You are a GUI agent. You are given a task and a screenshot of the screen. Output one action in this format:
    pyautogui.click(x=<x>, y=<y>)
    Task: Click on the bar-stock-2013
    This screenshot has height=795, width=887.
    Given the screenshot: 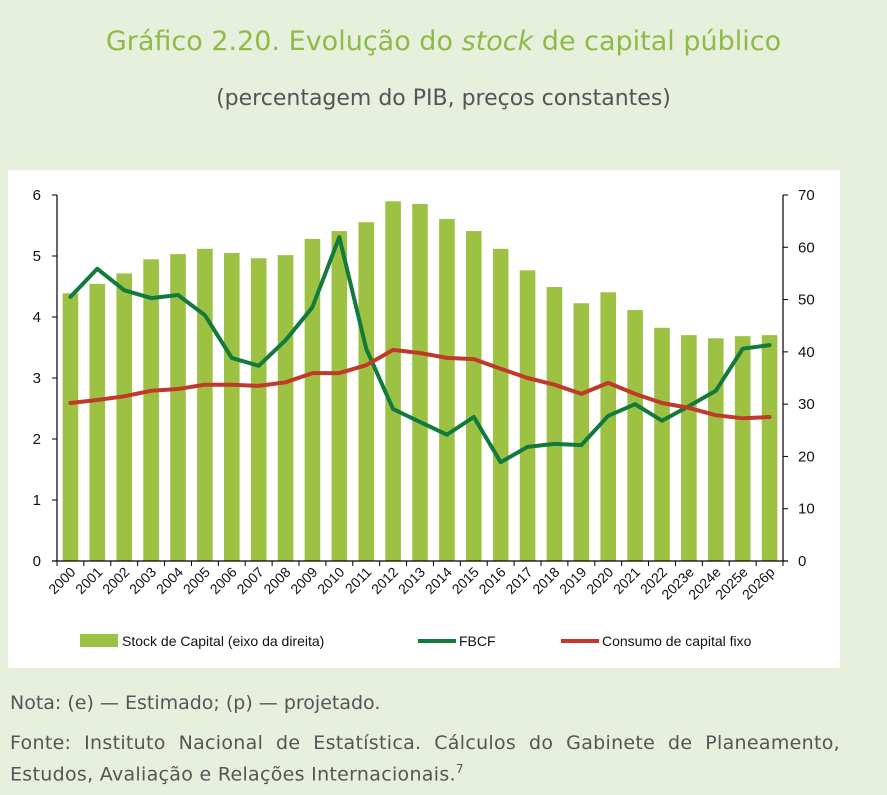 What is the action you would take?
    pyautogui.click(x=420, y=382)
    